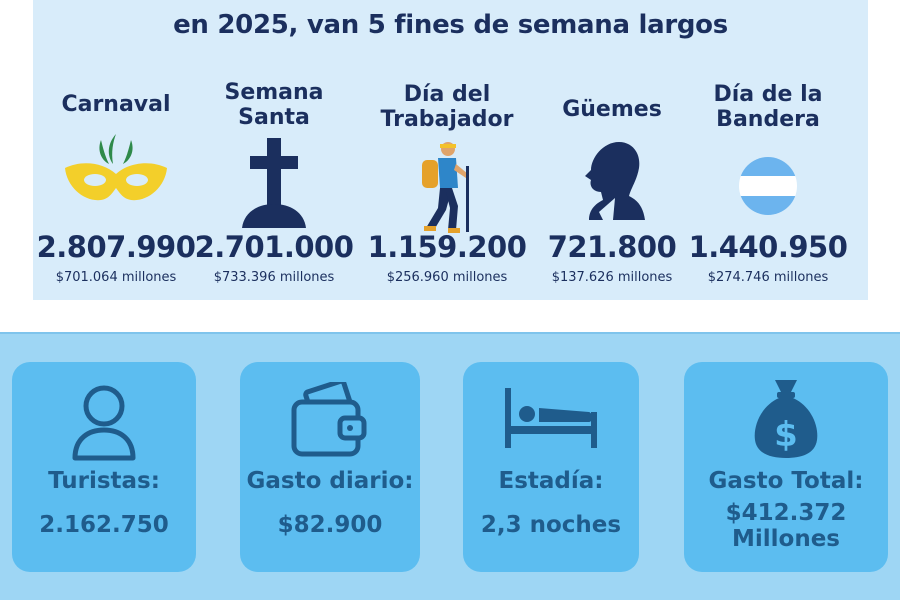 Image resolution: width=900 pixels, height=600 pixels. I want to click on wallet-icon, so click(330, 422).